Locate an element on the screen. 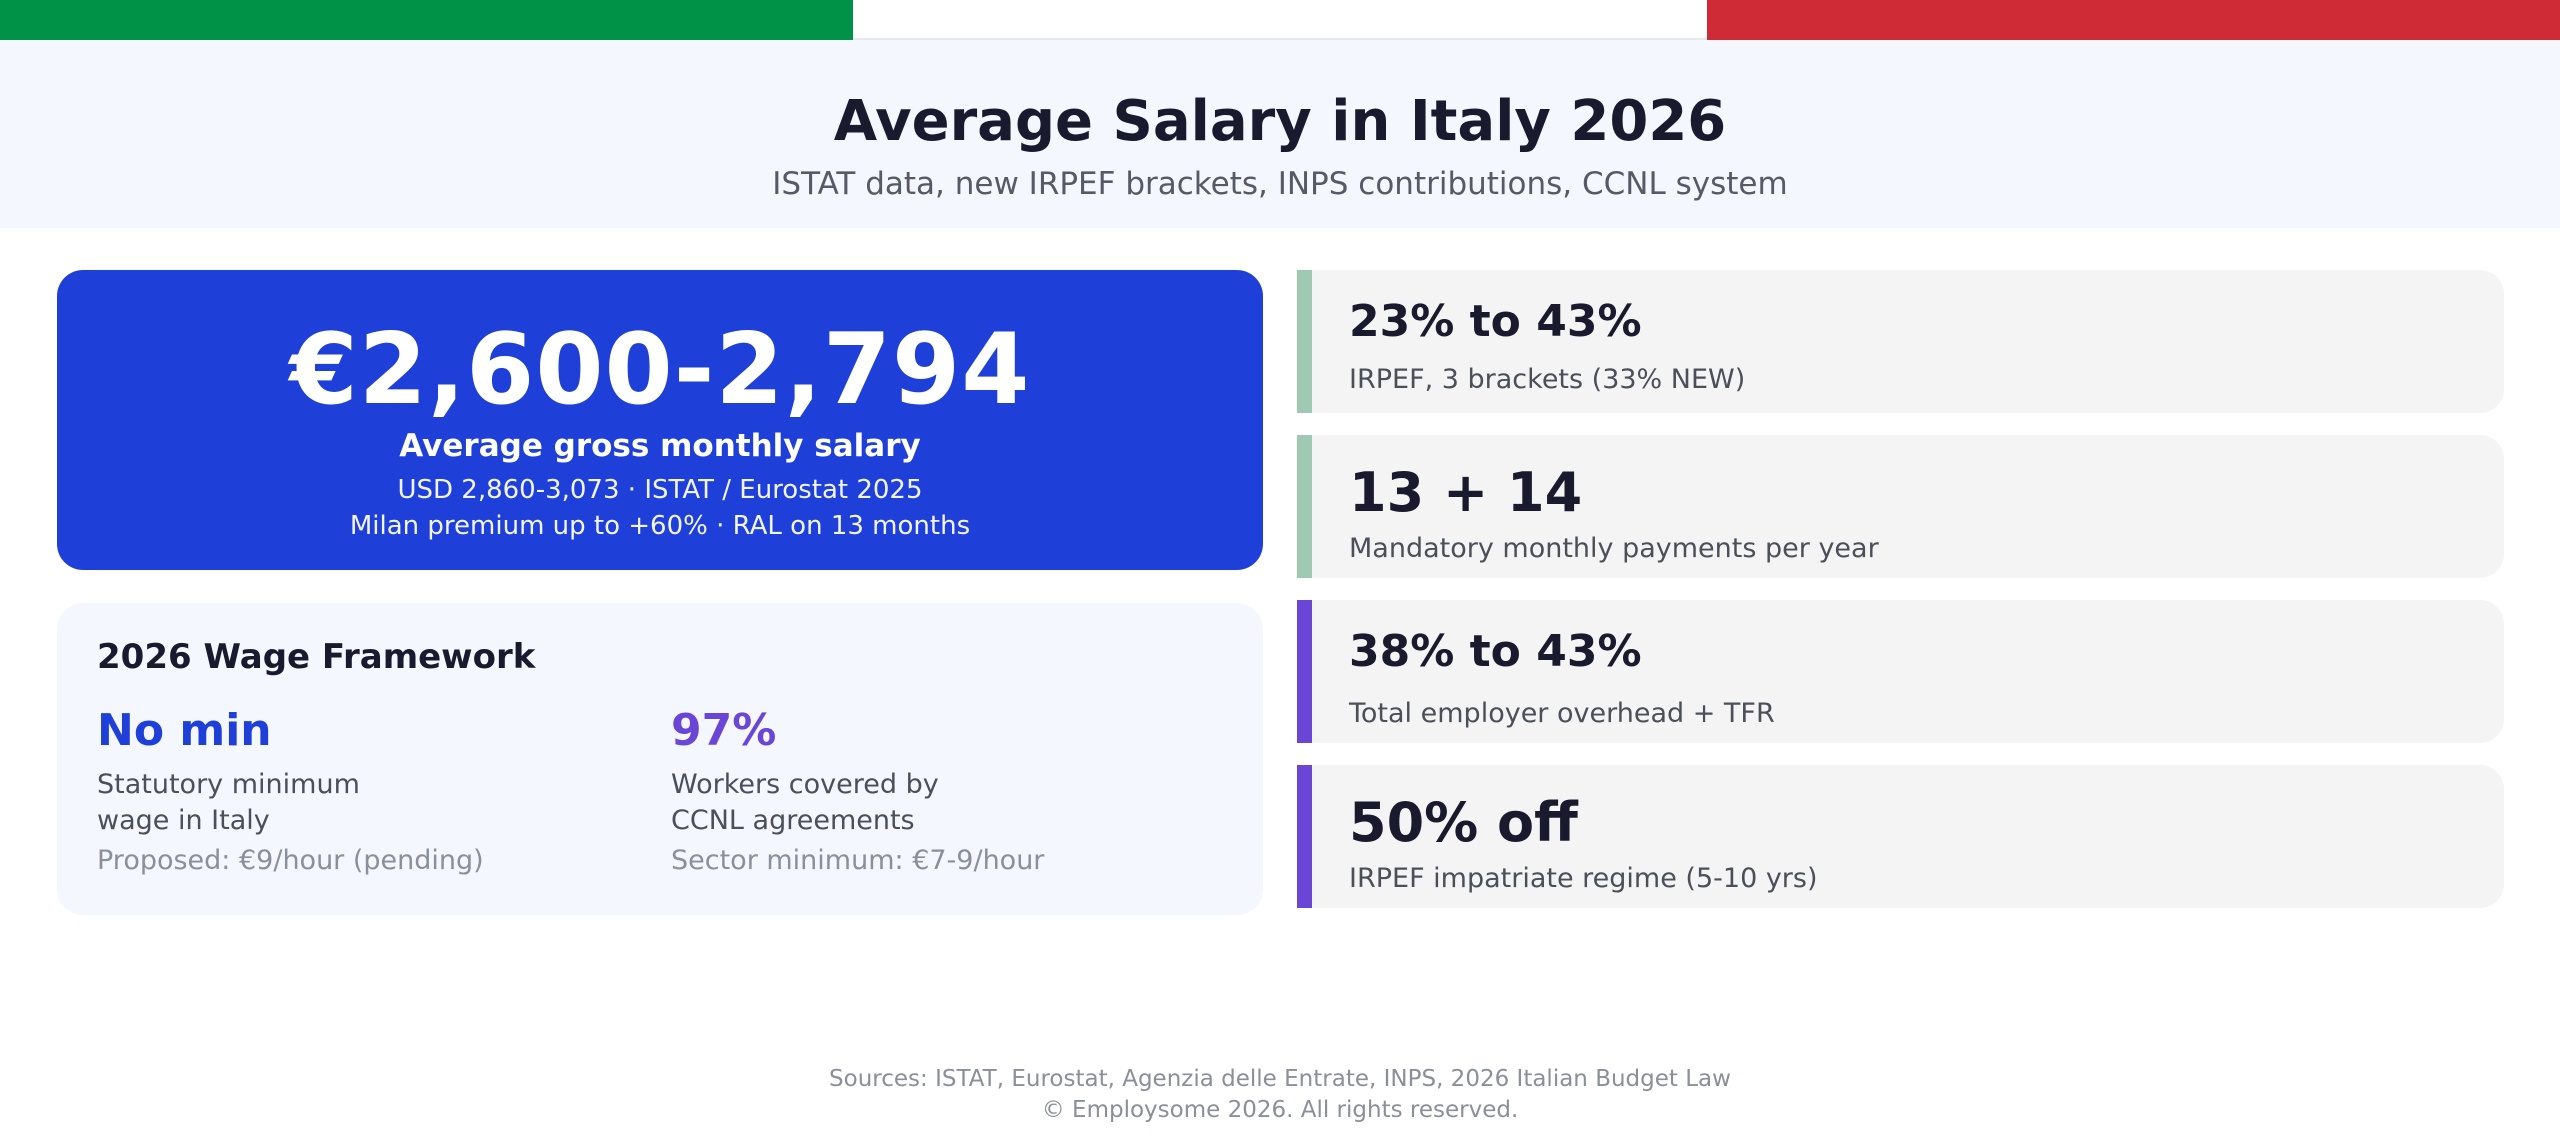  minimum-wage-desc: Statutory minimum wage in Italy is located at coordinates (228, 802).